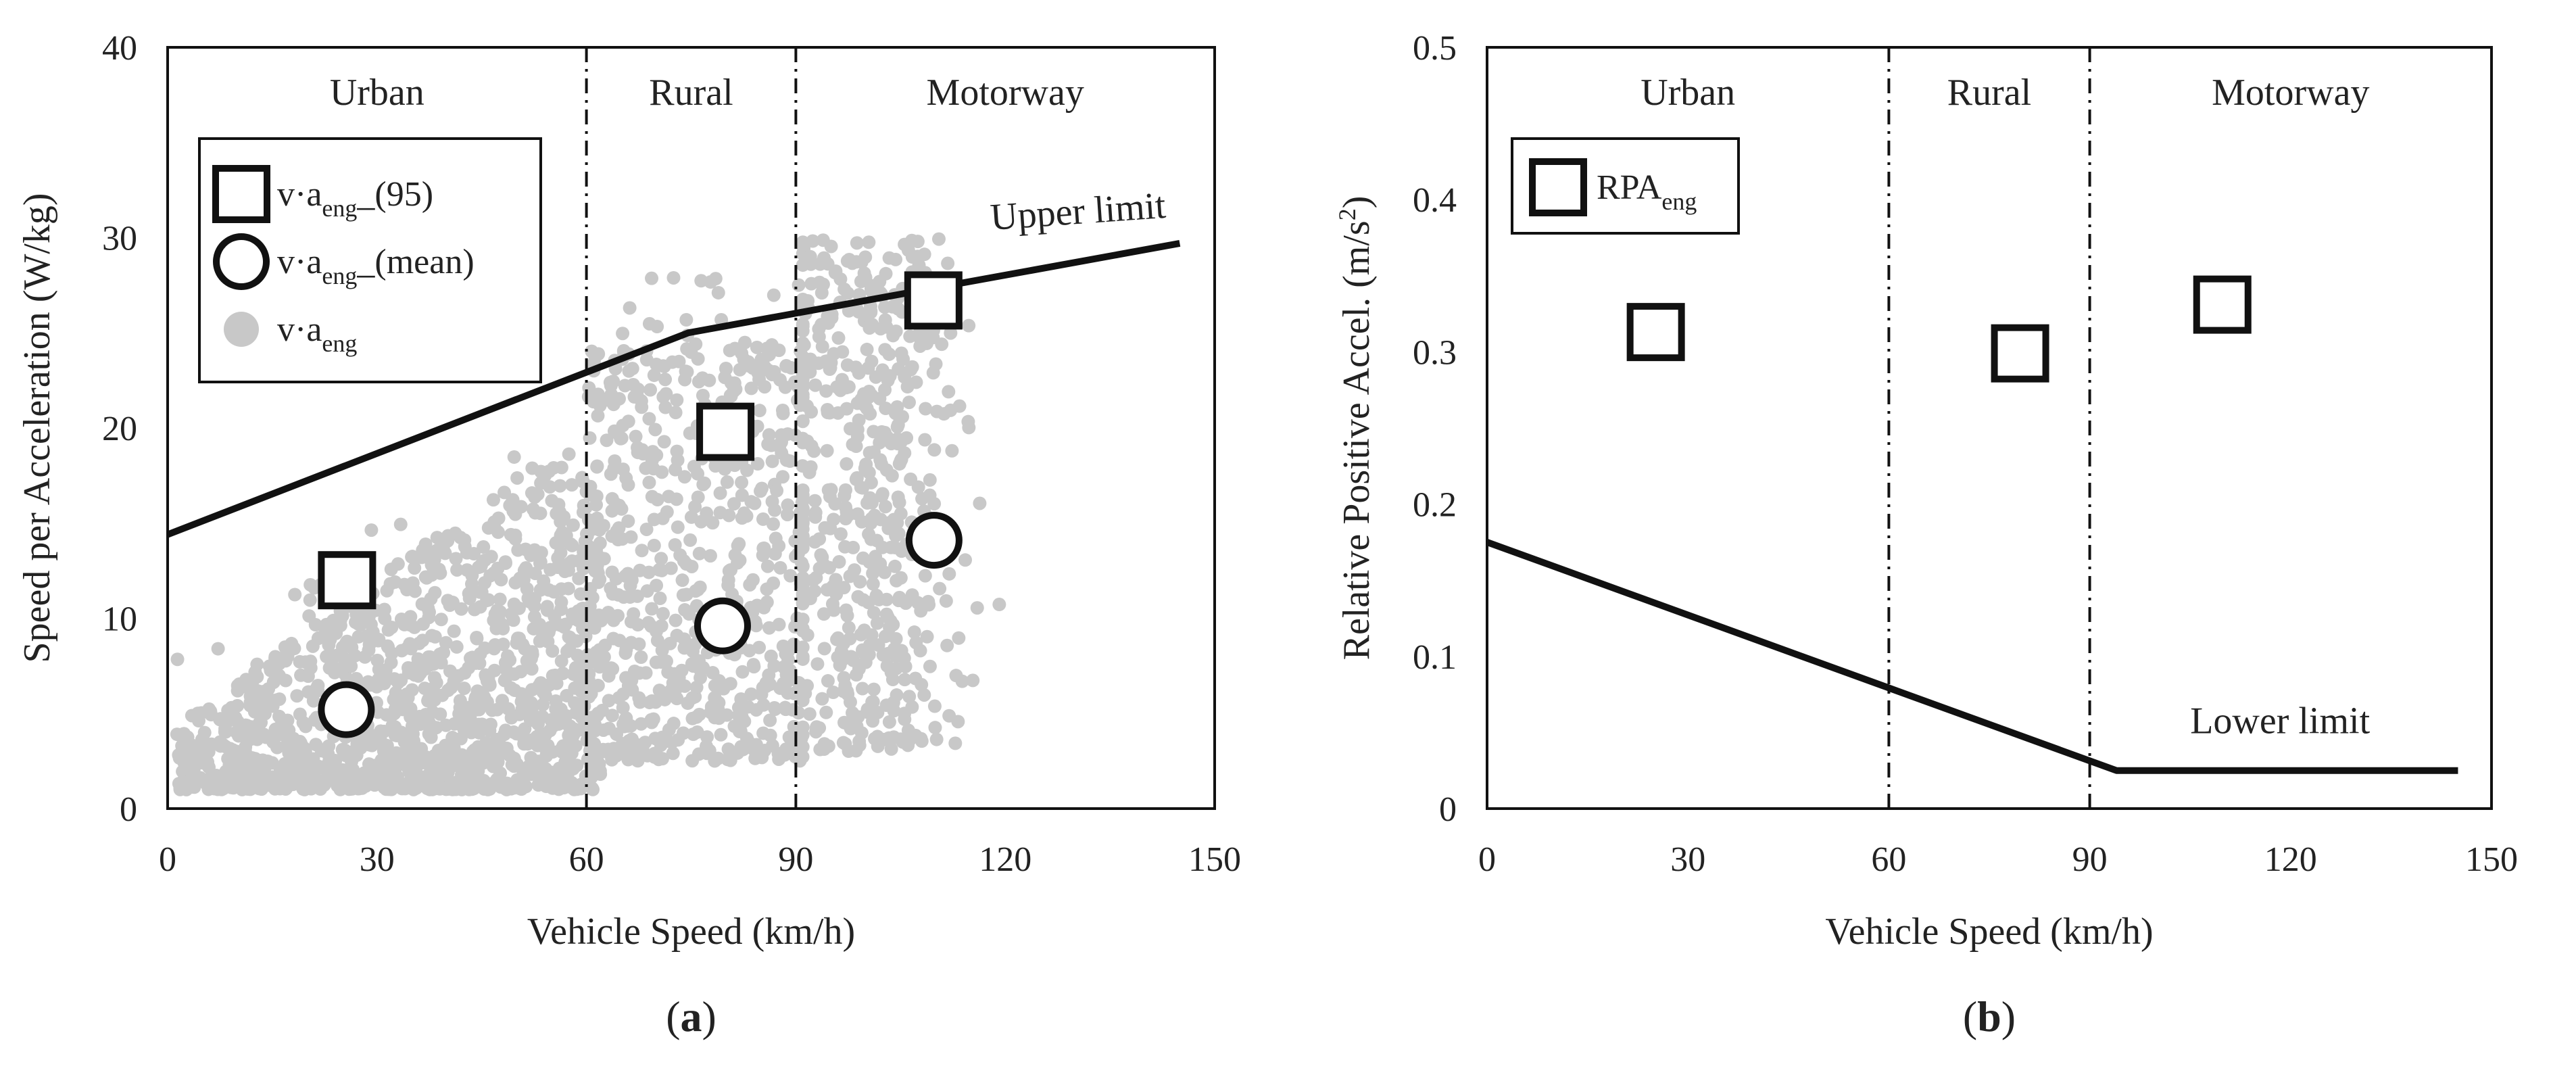 The width and height of the screenshot is (2576, 1077). I want to click on marker-95th, so click(933, 300).